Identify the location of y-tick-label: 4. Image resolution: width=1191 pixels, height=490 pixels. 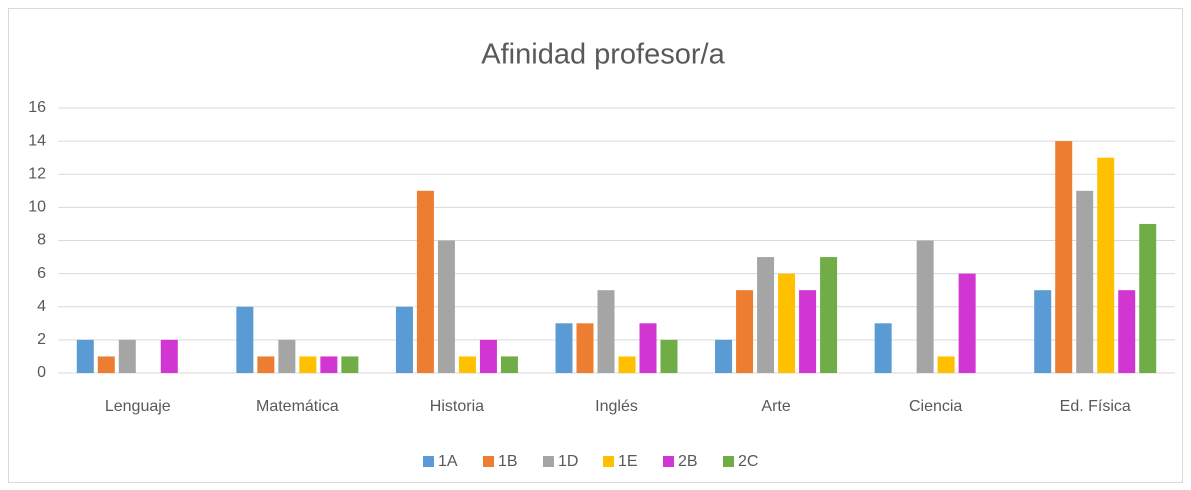
(41, 306).